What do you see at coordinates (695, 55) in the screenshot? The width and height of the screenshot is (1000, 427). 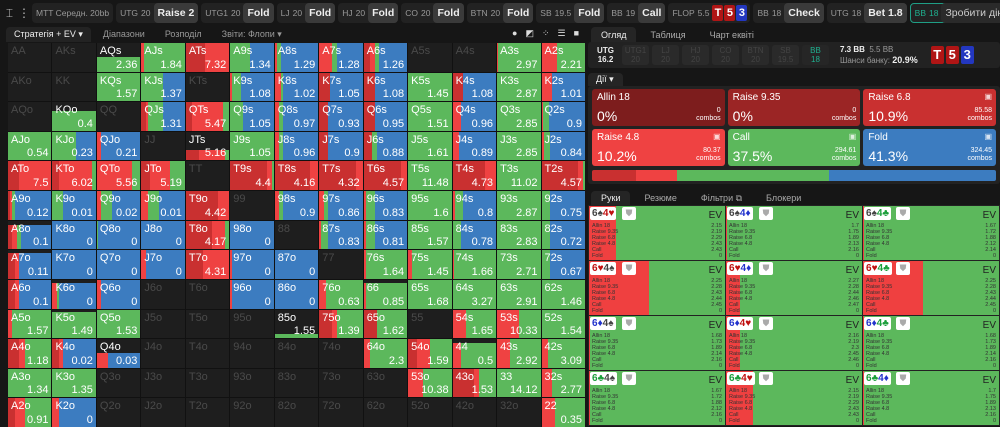 I see `position-hj: HJ 20` at bounding box center [695, 55].